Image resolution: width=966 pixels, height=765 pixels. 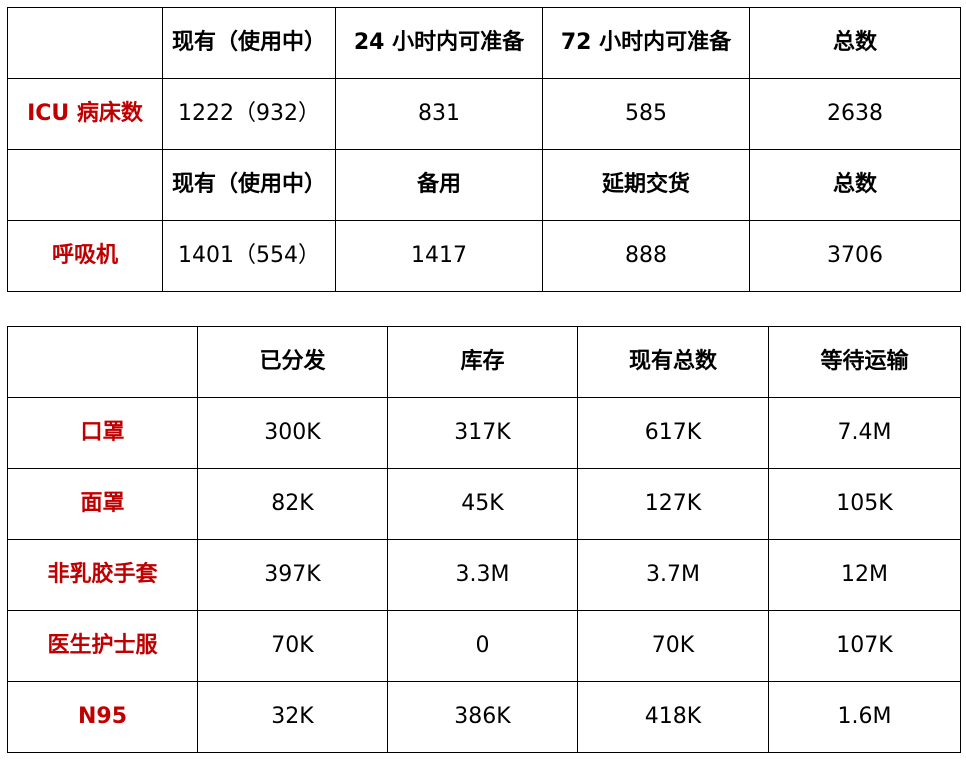 I want to click on row-label-masks: 口罩, so click(x=102, y=433).